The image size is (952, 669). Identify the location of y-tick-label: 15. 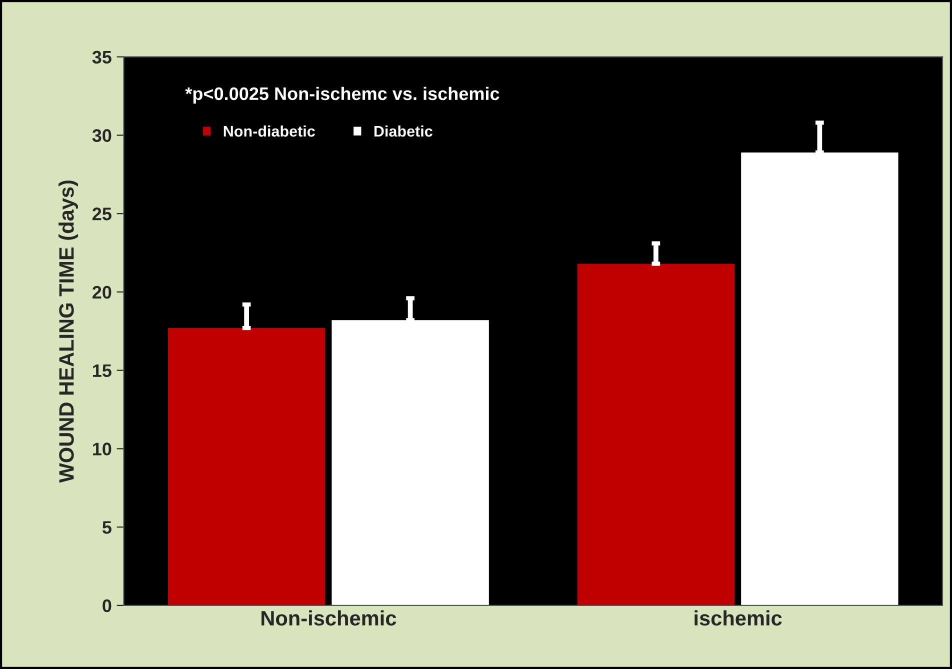
(102, 371).